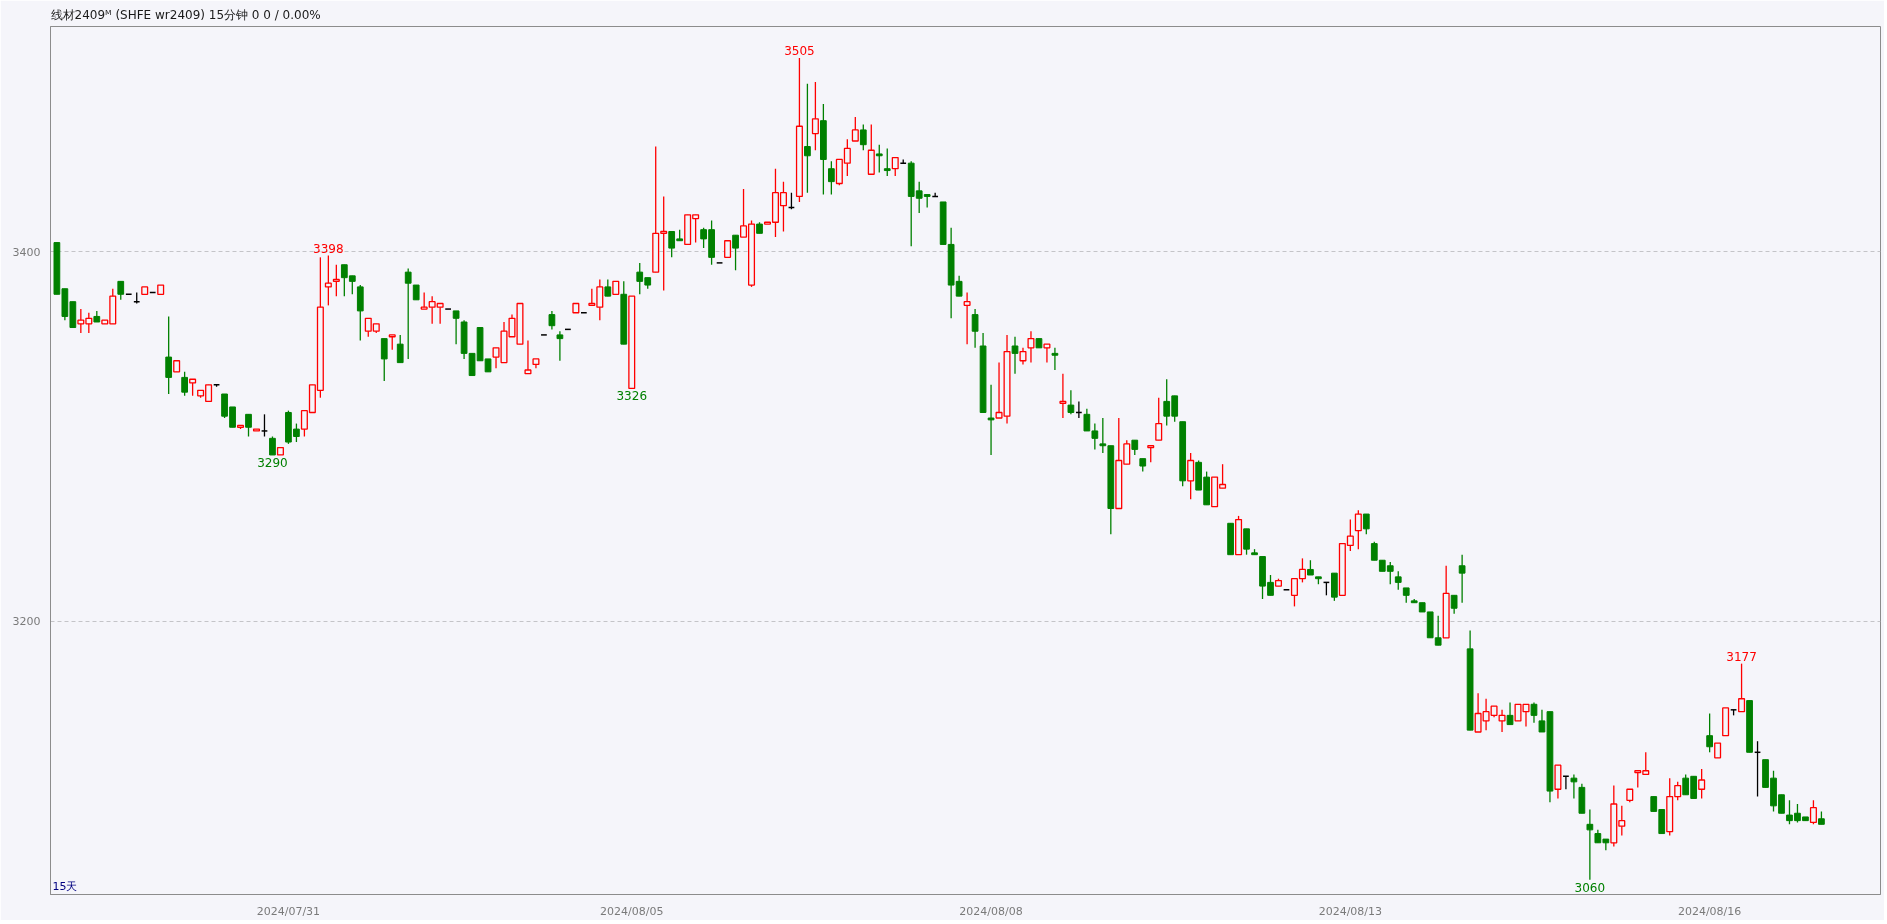 The image size is (1887, 924). What do you see at coordinates (328, 248) in the screenshot?
I see `annotation: 3398` at bounding box center [328, 248].